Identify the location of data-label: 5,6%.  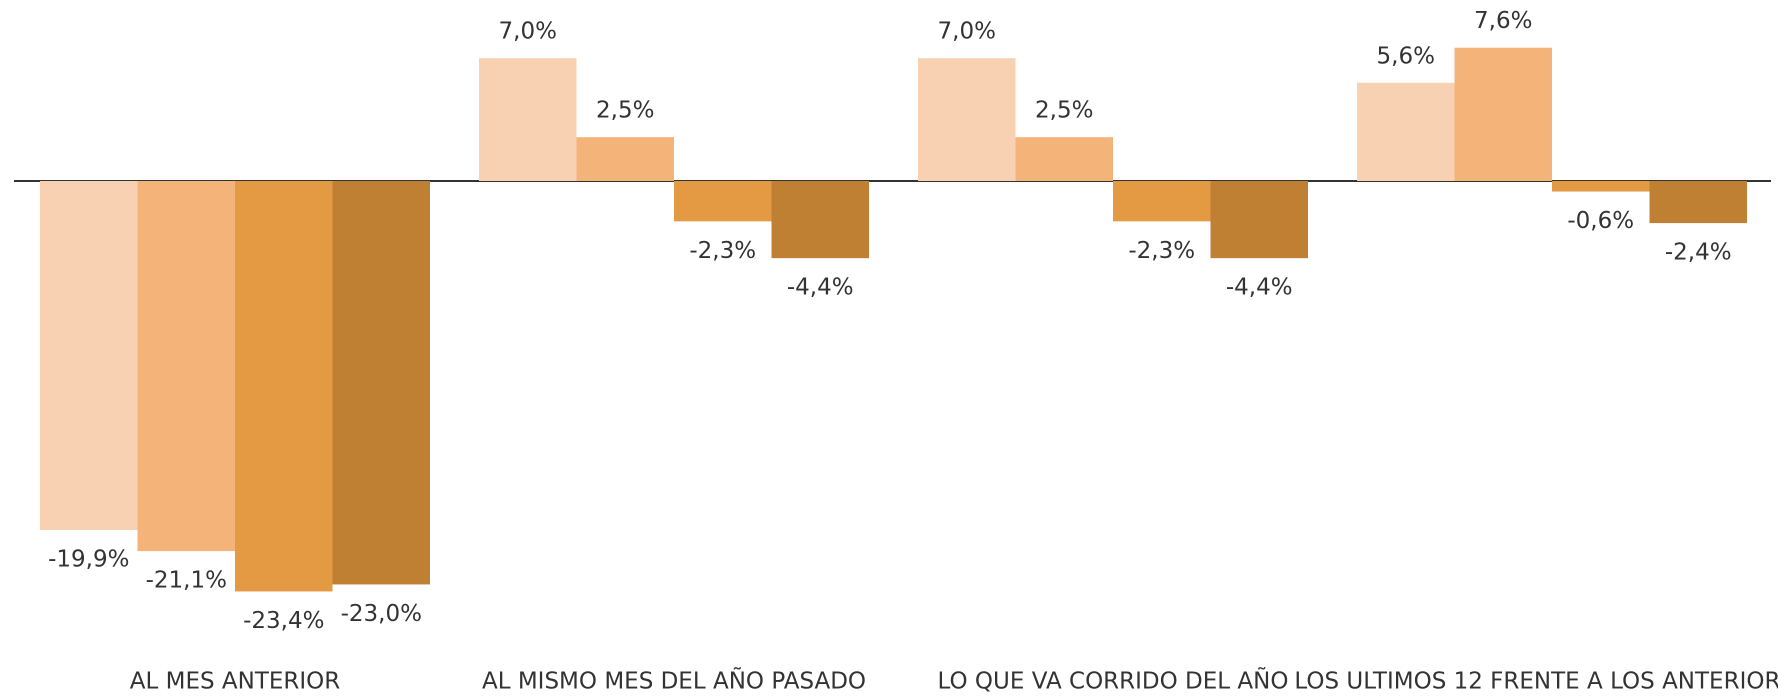
(1406, 56).